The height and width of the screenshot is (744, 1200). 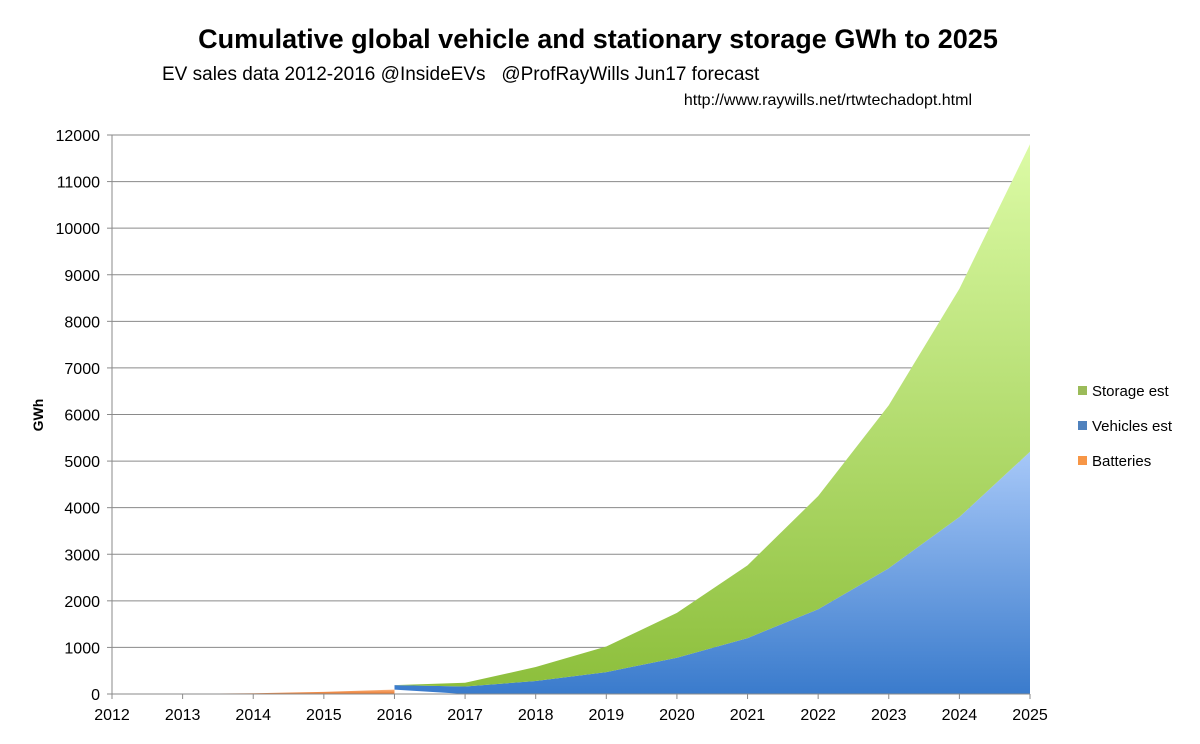 I want to click on y-tick-label: 3000, so click(x=82, y=555).